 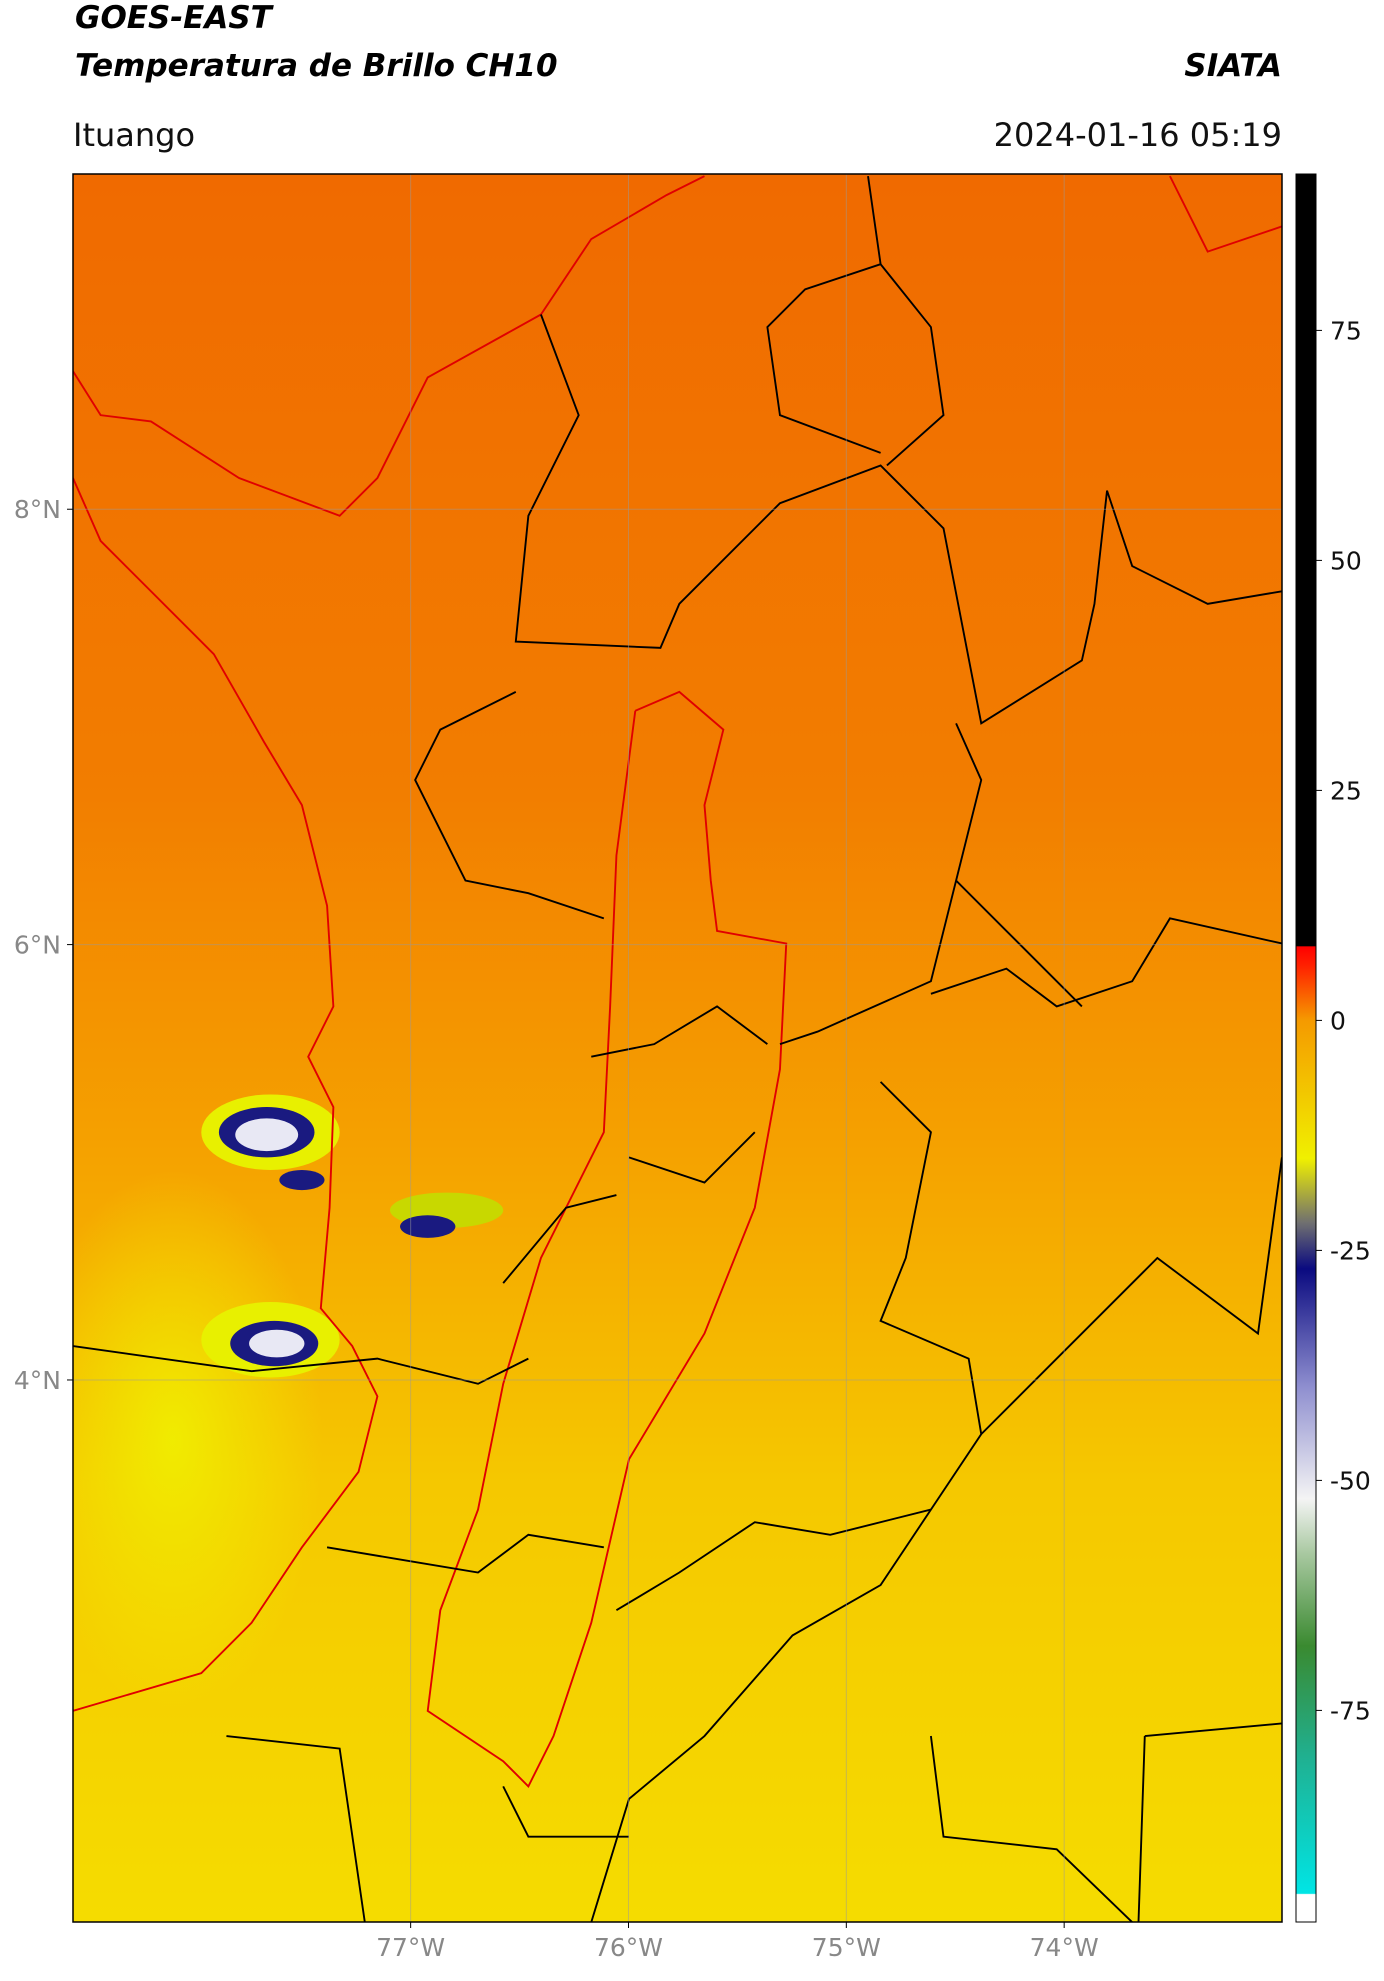 What do you see at coordinates (1338, 1020) in the screenshot?
I see `colorbar-tick-label: 0` at bounding box center [1338, 1020].